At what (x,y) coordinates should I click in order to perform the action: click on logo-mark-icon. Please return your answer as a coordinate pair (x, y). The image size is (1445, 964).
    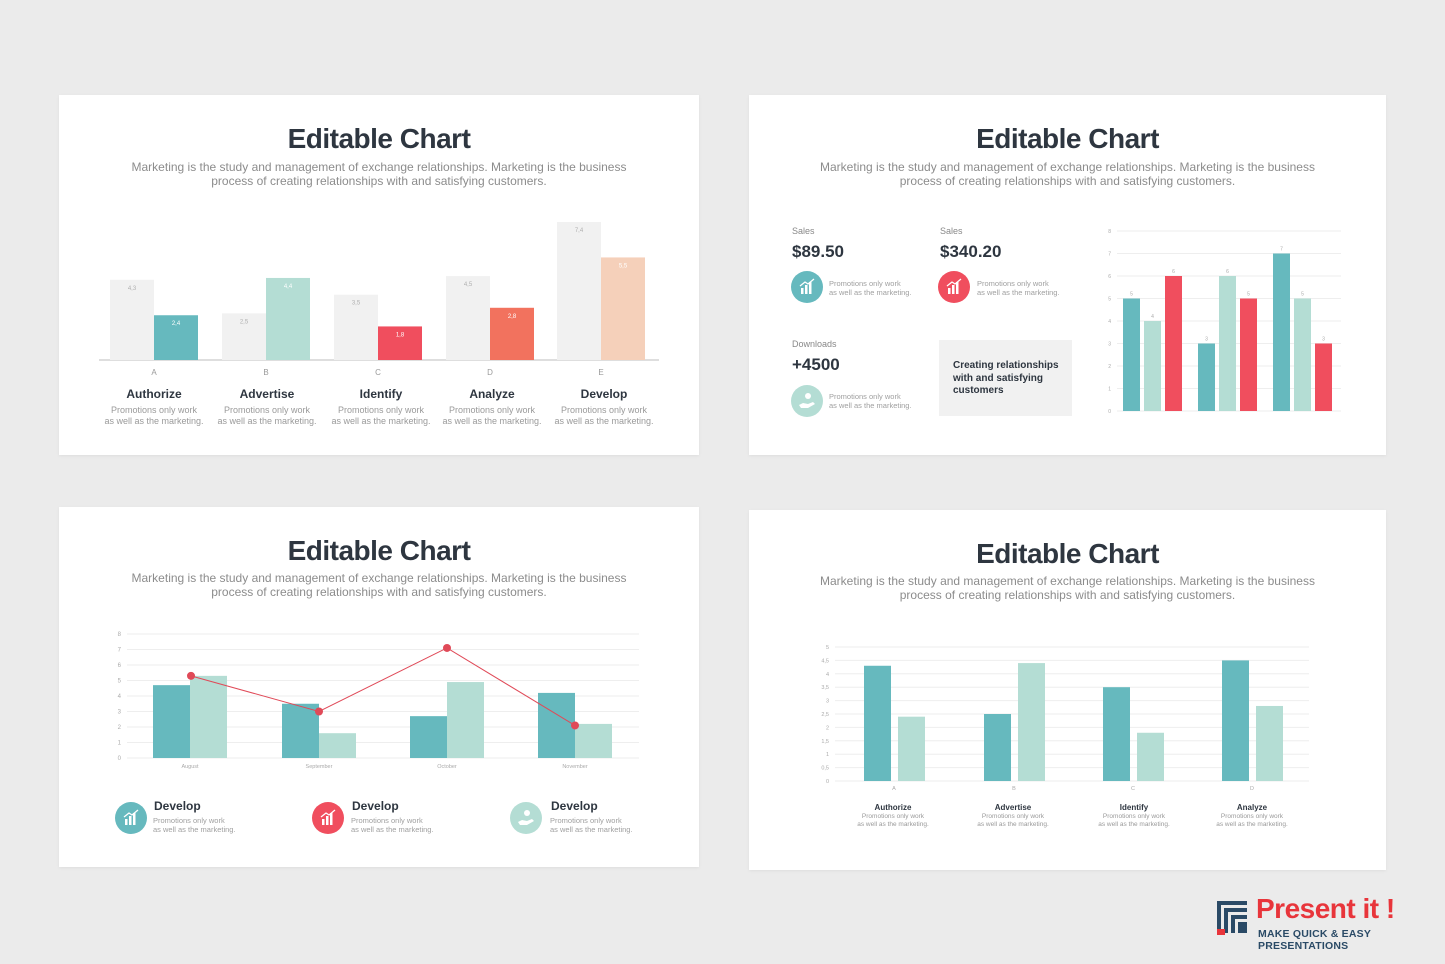
    Looking at the image, I should click on (1232, 918).